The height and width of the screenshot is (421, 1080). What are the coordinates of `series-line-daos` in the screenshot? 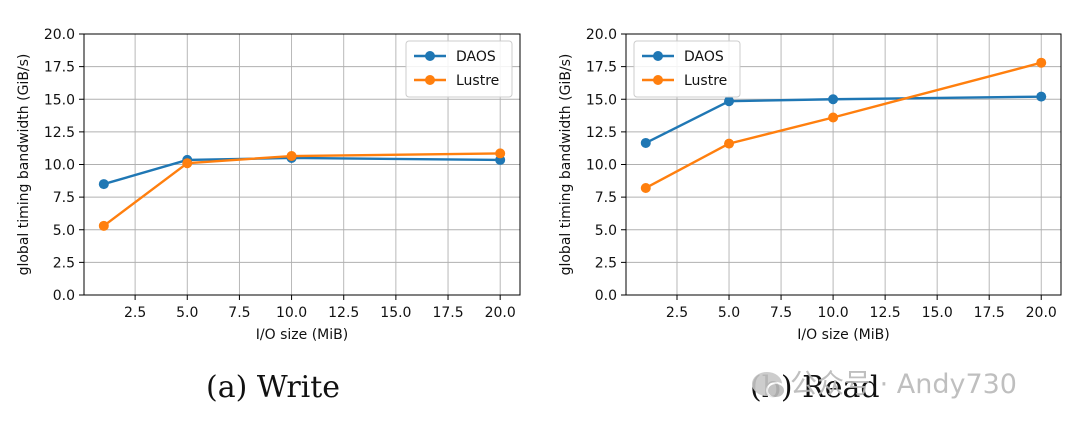 It's located at (843, 120).